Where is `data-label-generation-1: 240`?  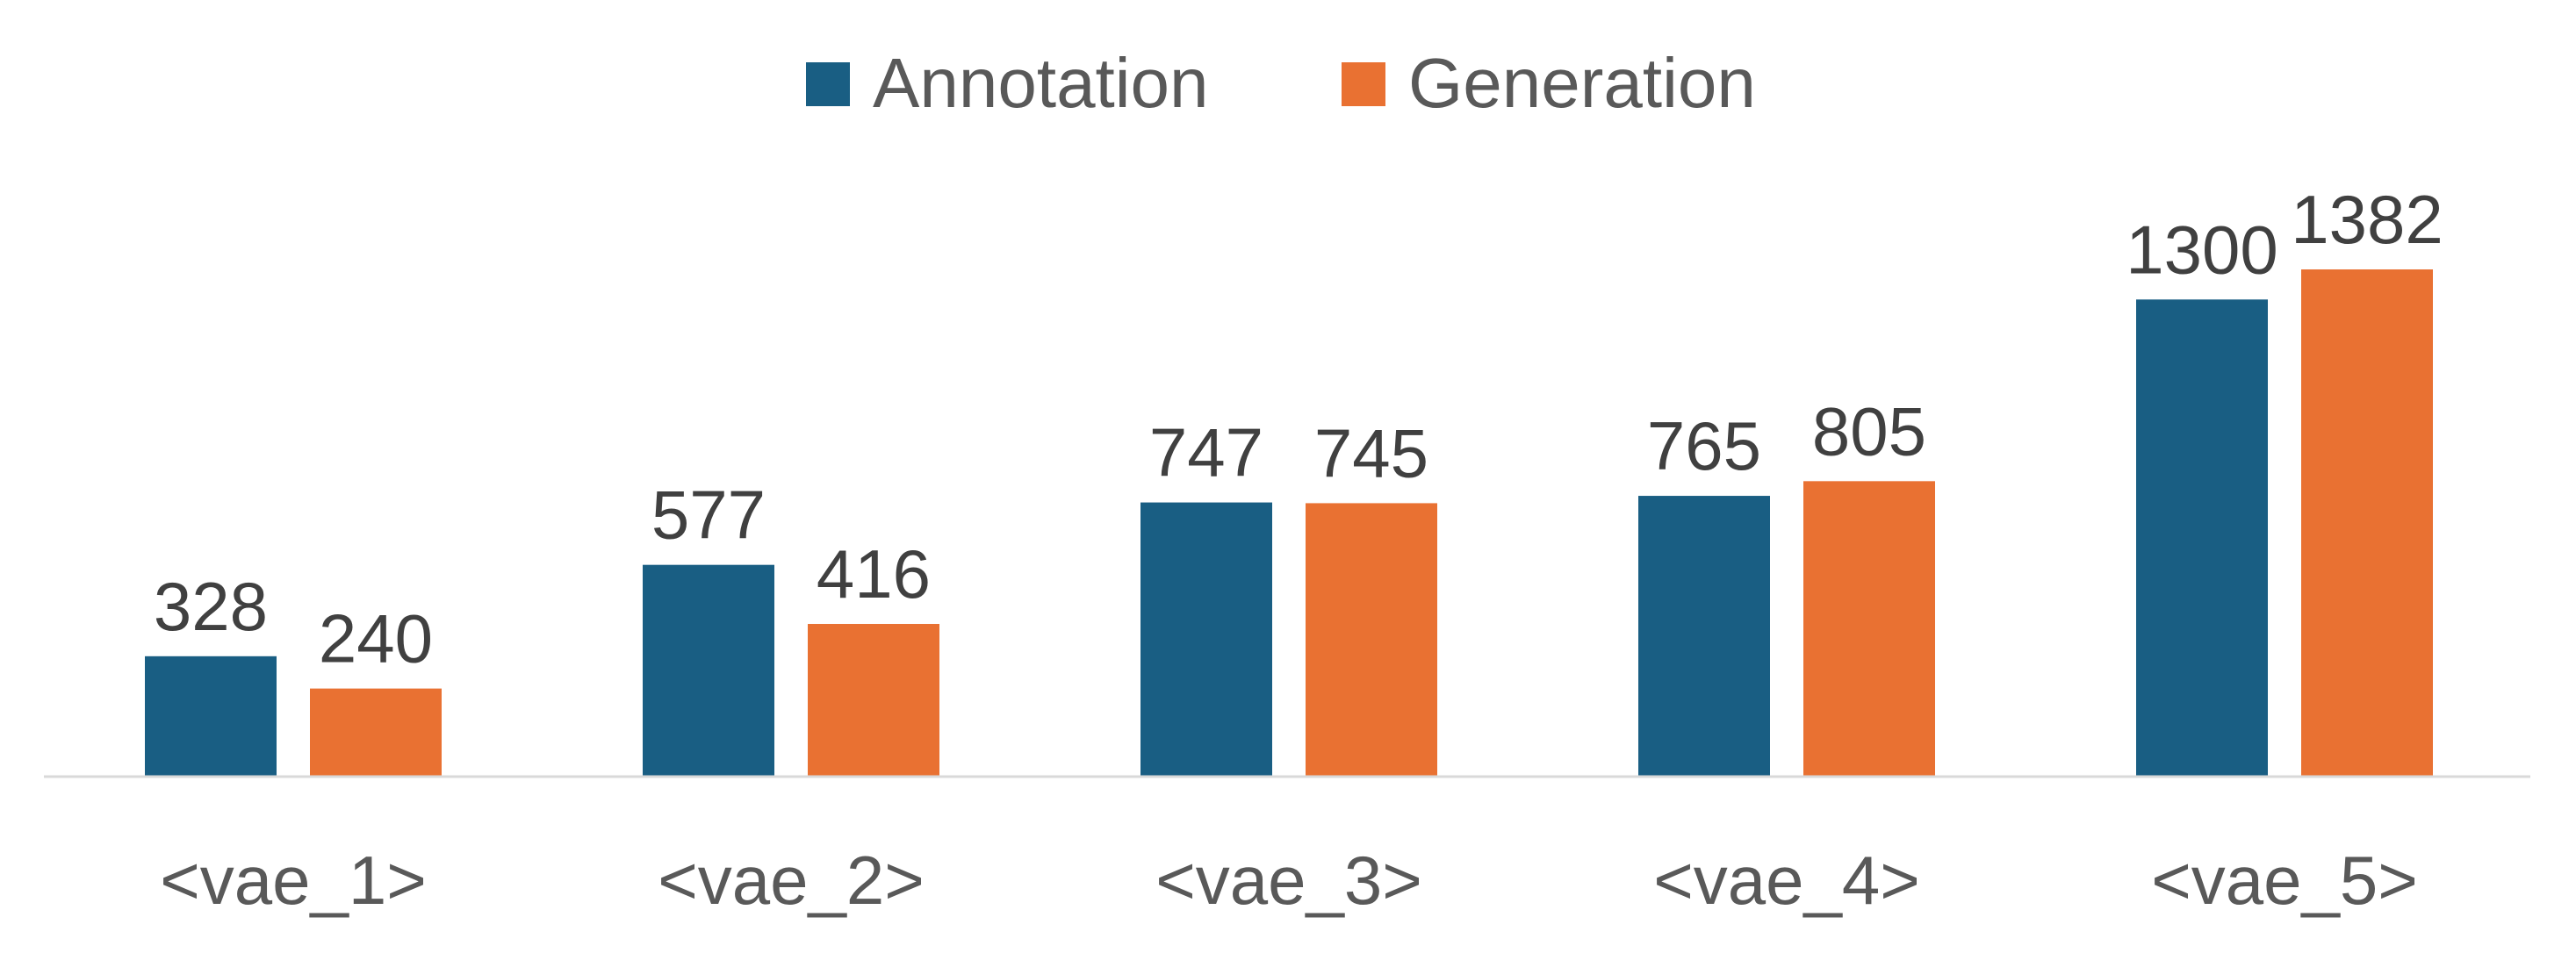 data-label-generation-1: 240 is located at coordinates (376, 638).